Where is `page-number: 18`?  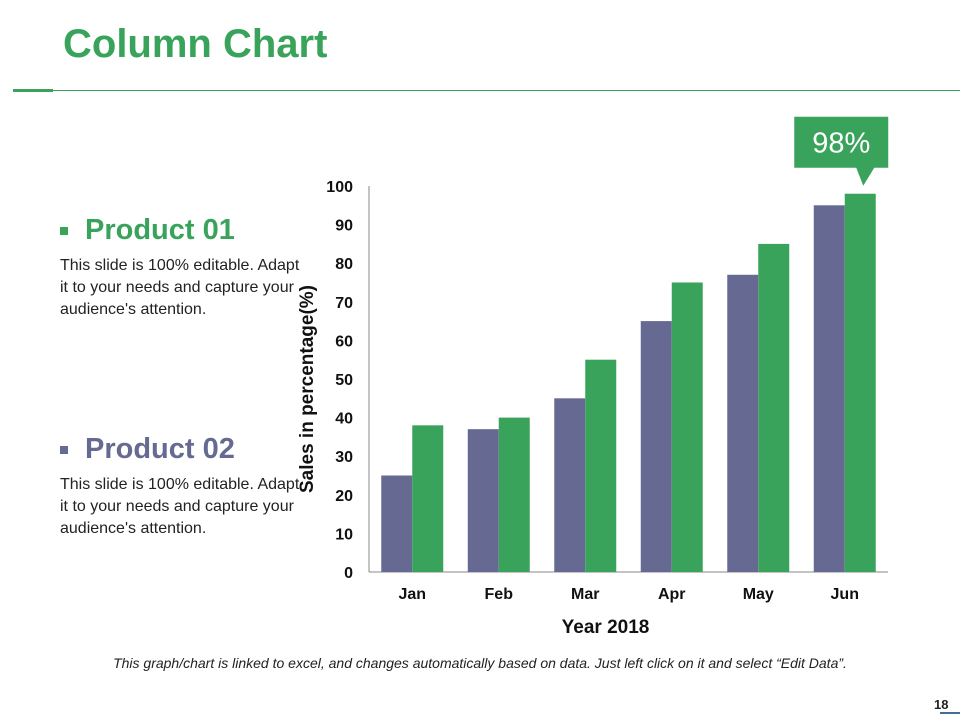 page-number: 18 is located at coordinates (941, 704).